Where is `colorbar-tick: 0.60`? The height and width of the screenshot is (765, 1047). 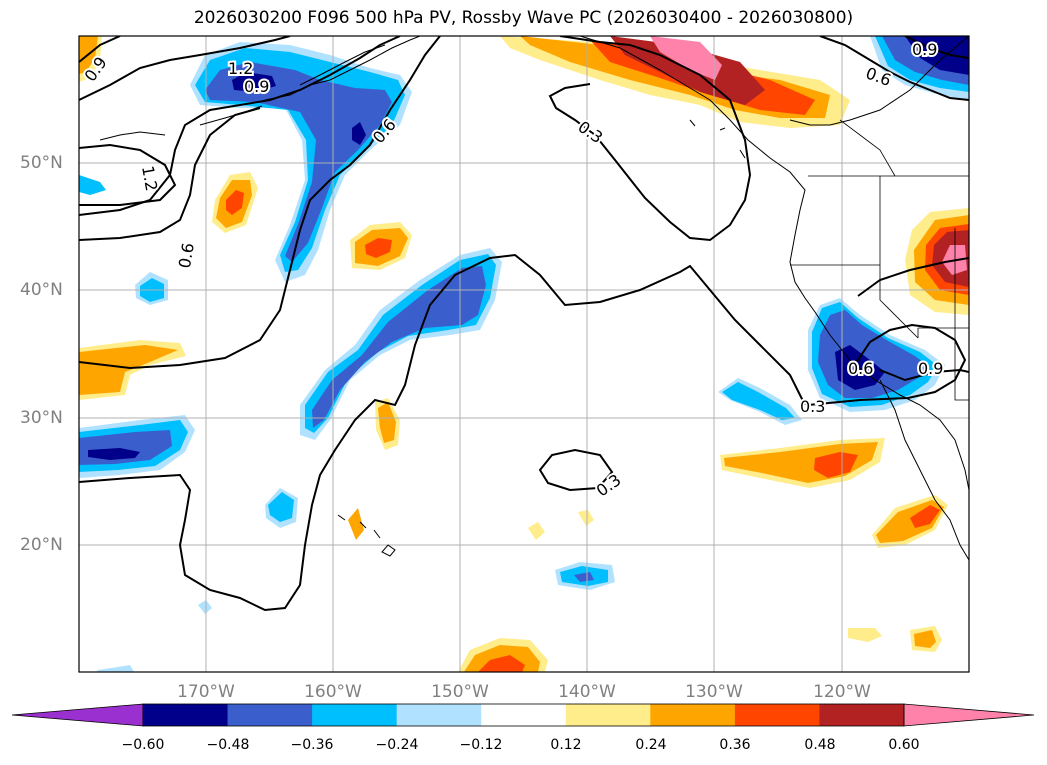
colorbar-tick: 0.60 is located at coordinates (904, 745).